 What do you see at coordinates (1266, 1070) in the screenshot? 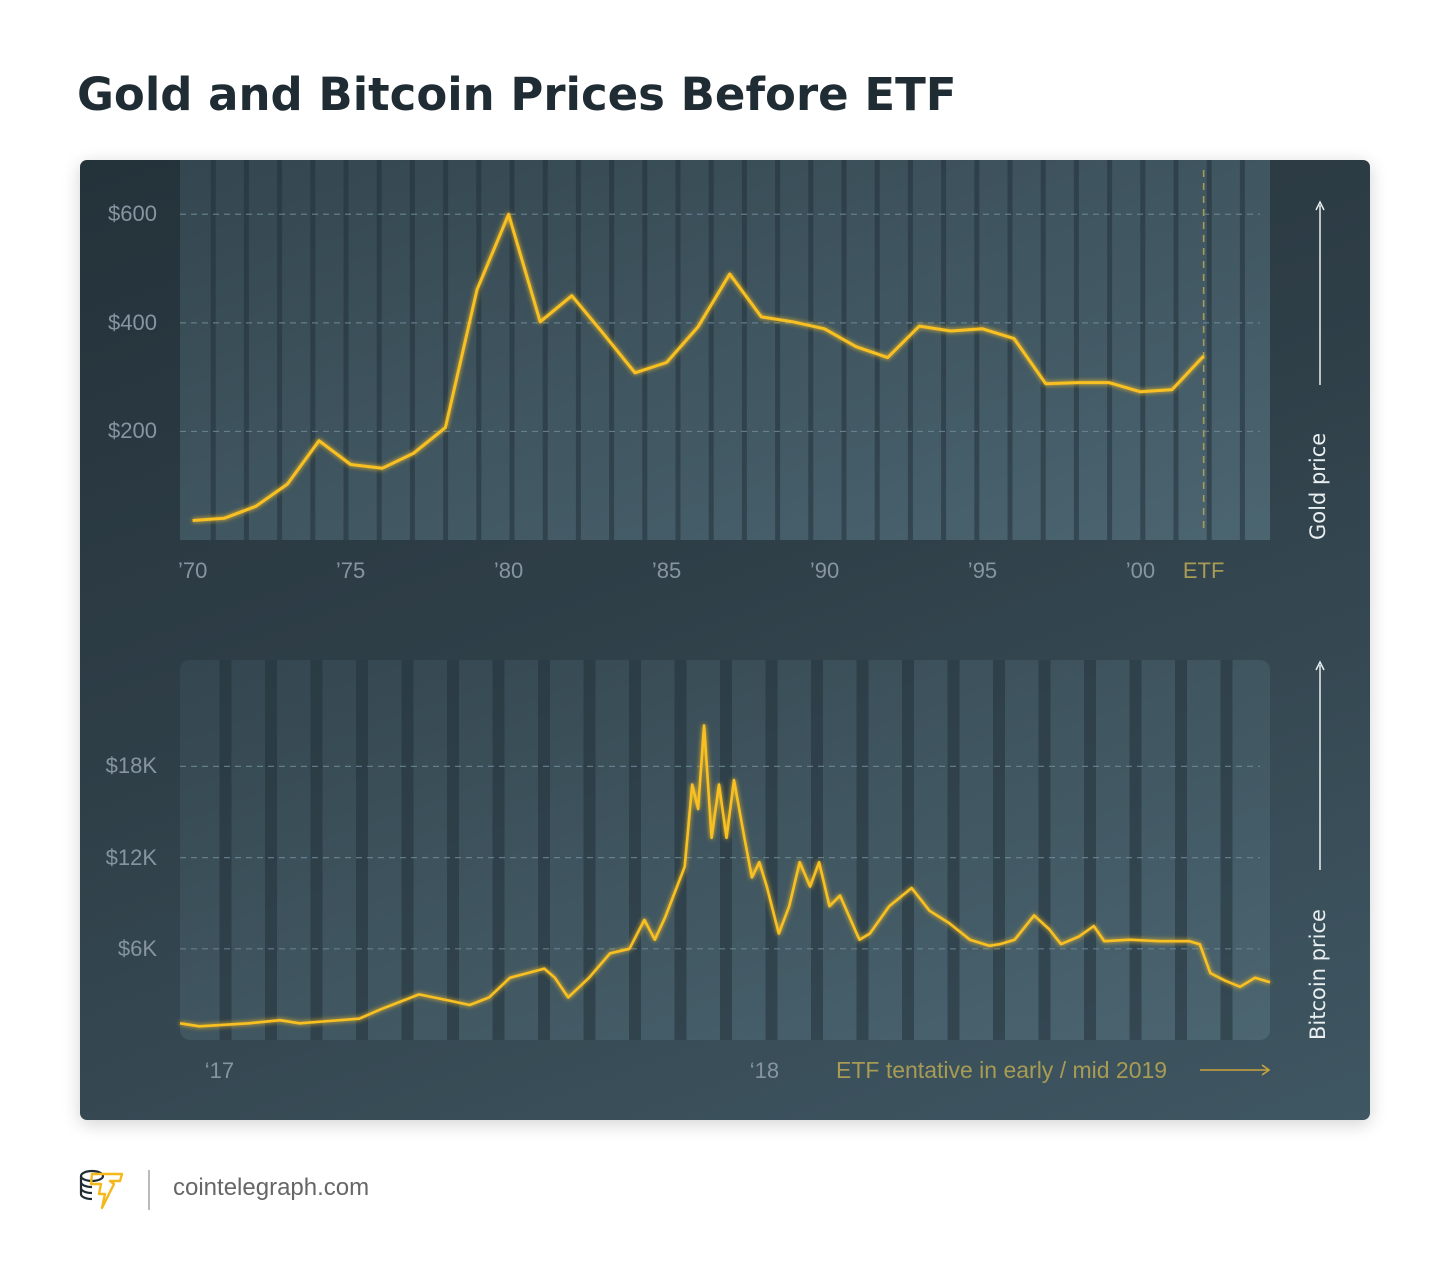
I see `annotation-arrow-icon` at bounding box center [1266, 1070].